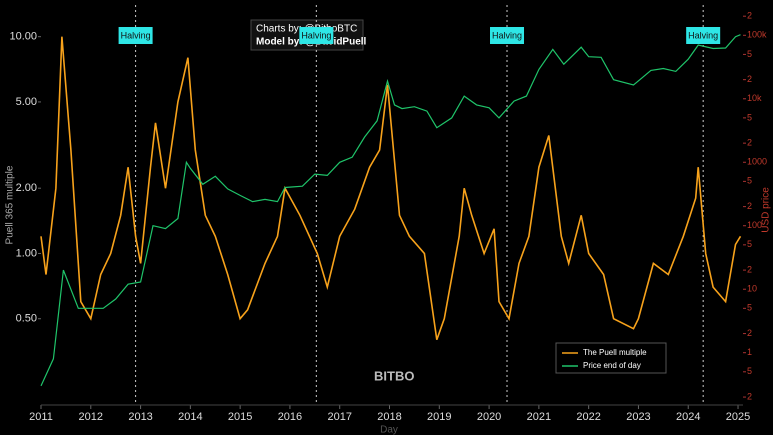  What do you see at coordinates (611, 358) in the screenshot?
I see `legend` at bounding box center [611, 358].